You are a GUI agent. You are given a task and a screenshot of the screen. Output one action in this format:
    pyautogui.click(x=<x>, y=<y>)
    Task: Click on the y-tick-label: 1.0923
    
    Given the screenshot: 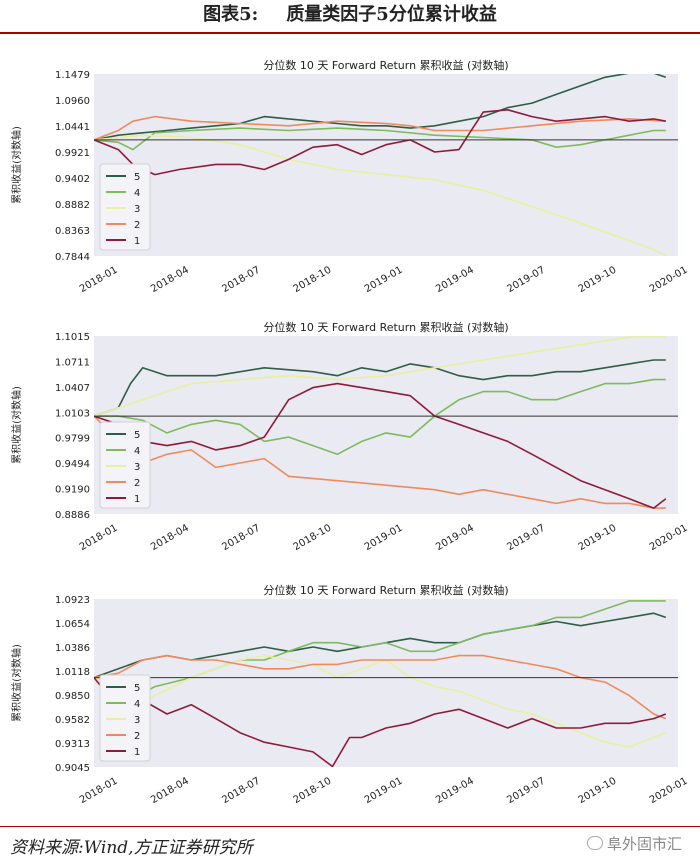 What is the action you would take?
    pyautogui.click(x=72, y=600)
    